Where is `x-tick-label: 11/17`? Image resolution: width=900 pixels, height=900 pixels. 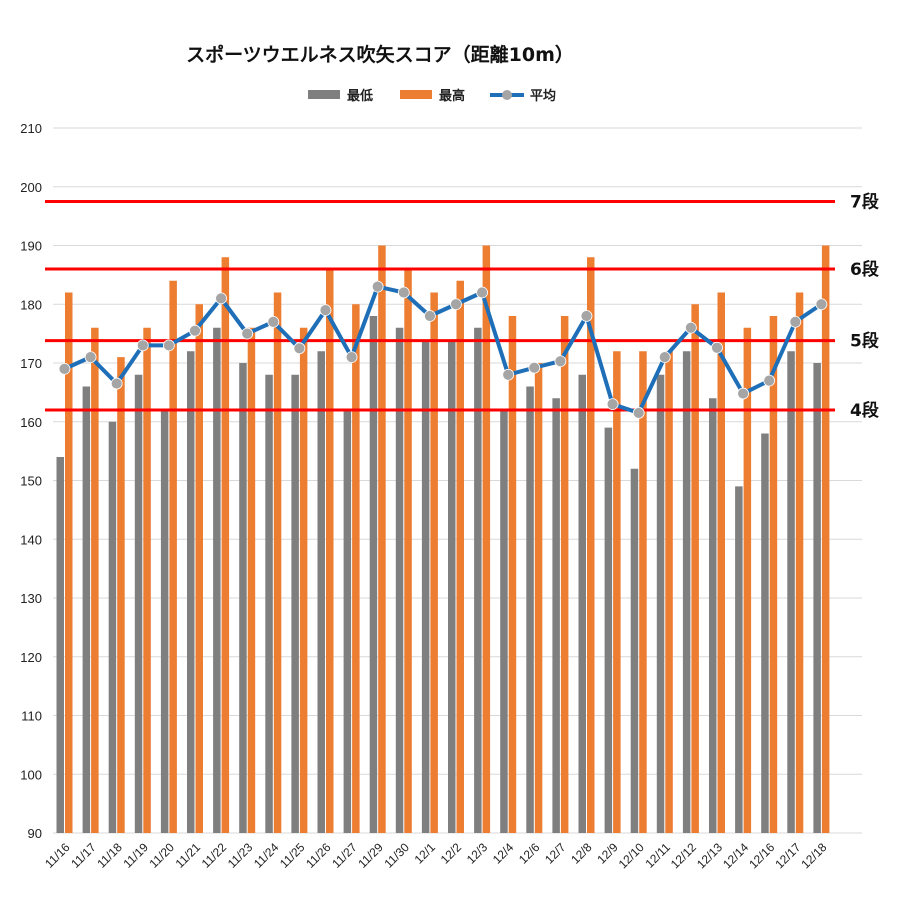 x-tick-label: 11/17 is located at coordinates (83, 855).